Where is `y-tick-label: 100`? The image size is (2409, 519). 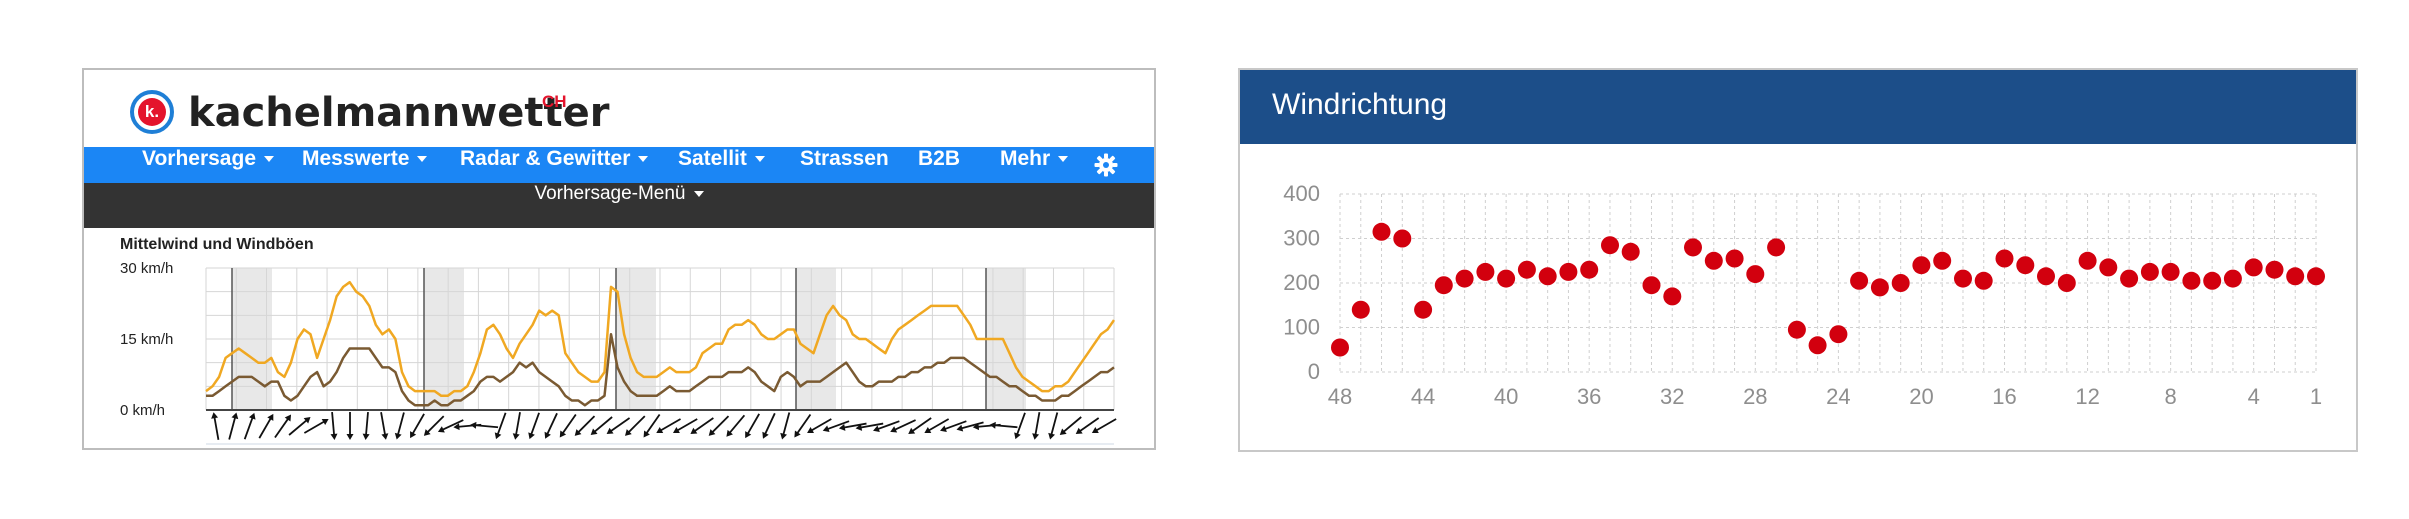
y-tick-label: 100 is located at coordinates (1301, 327).